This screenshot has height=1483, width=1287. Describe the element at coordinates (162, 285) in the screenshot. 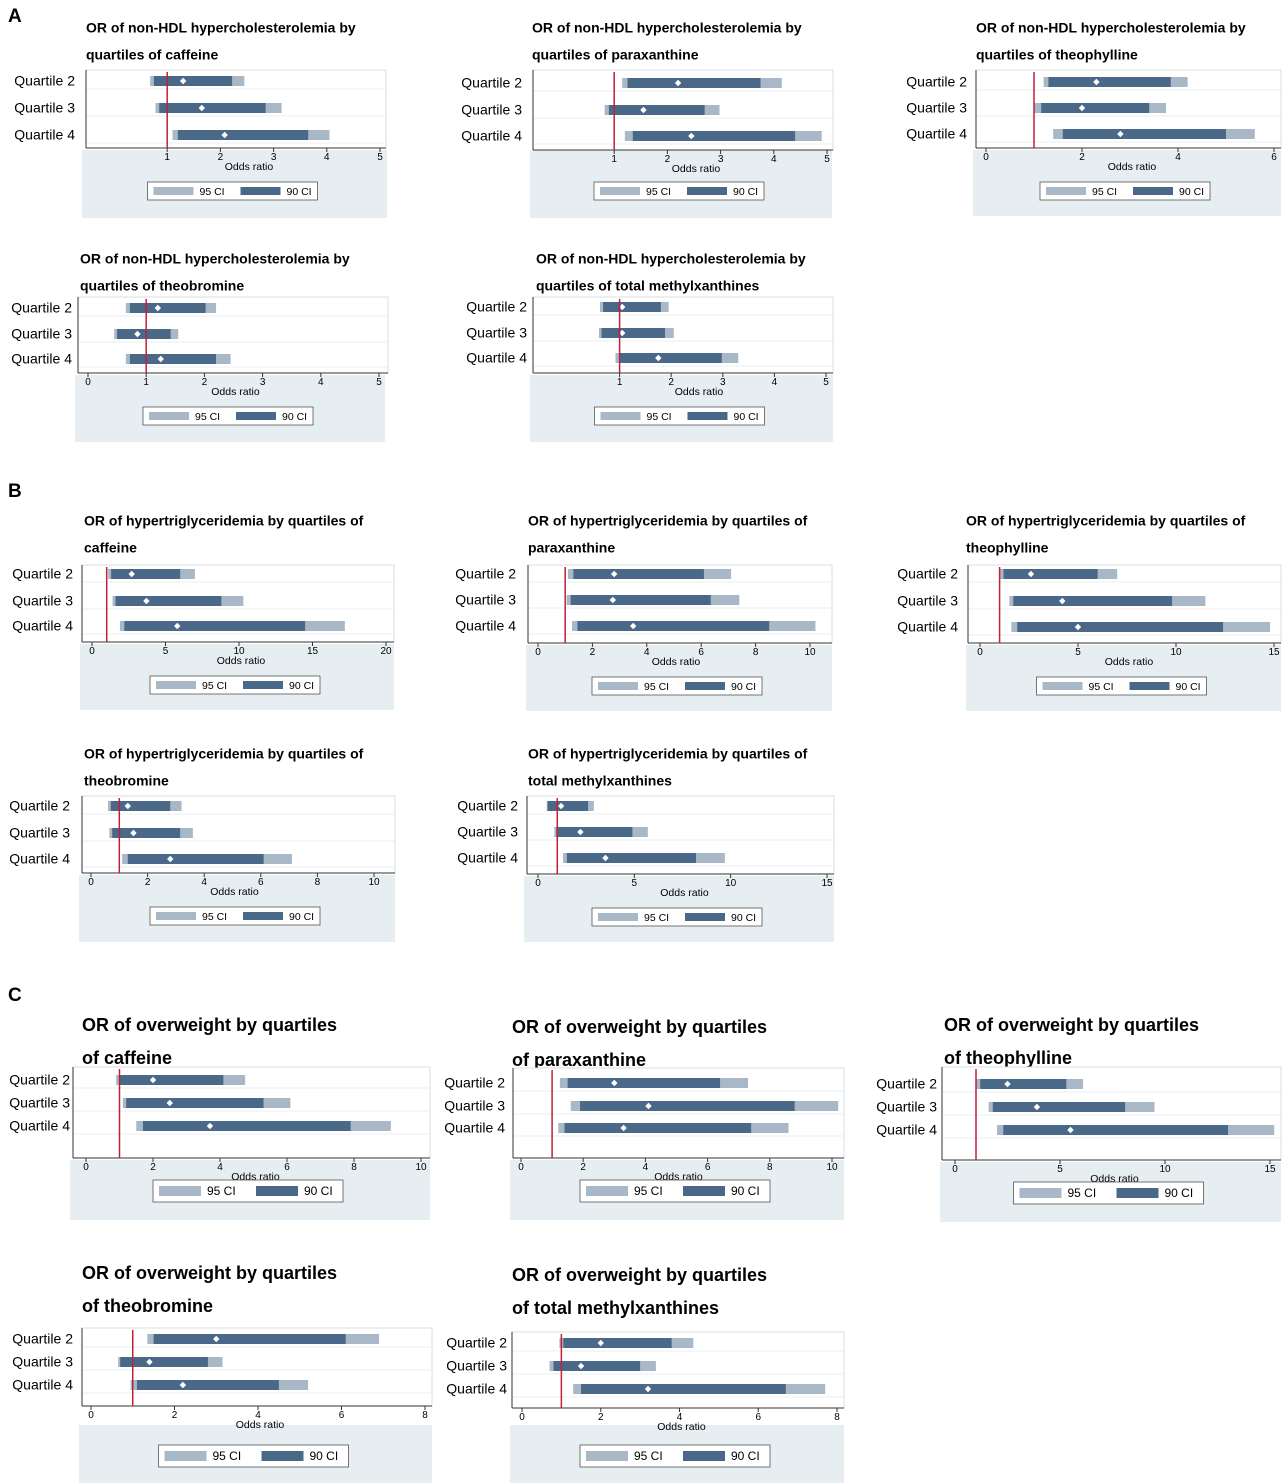

I see `chart-title-line: quartiles of theobromine` at that location.